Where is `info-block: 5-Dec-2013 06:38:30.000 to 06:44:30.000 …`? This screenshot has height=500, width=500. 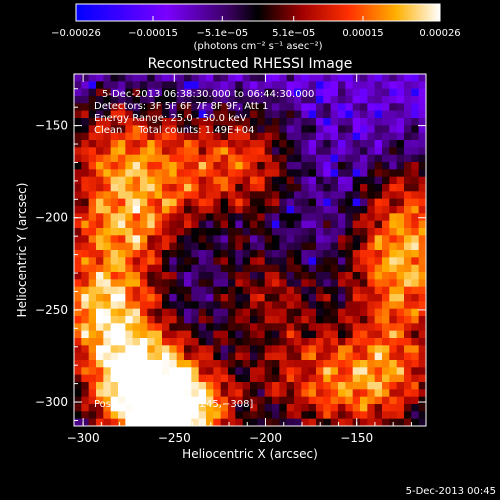 info-block: 5-Dec-2013 06:38:30.000 to 06:44:30.000 … is located at coordinates (204, 112).